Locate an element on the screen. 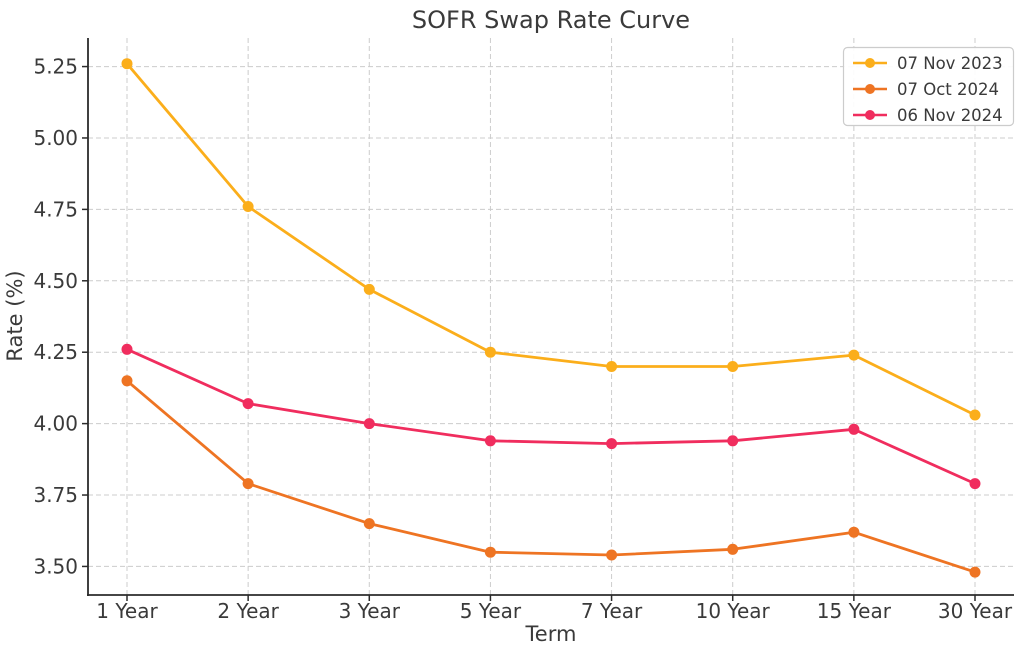  x-tick-label: 2 Year is located at coordinates (248, 611).